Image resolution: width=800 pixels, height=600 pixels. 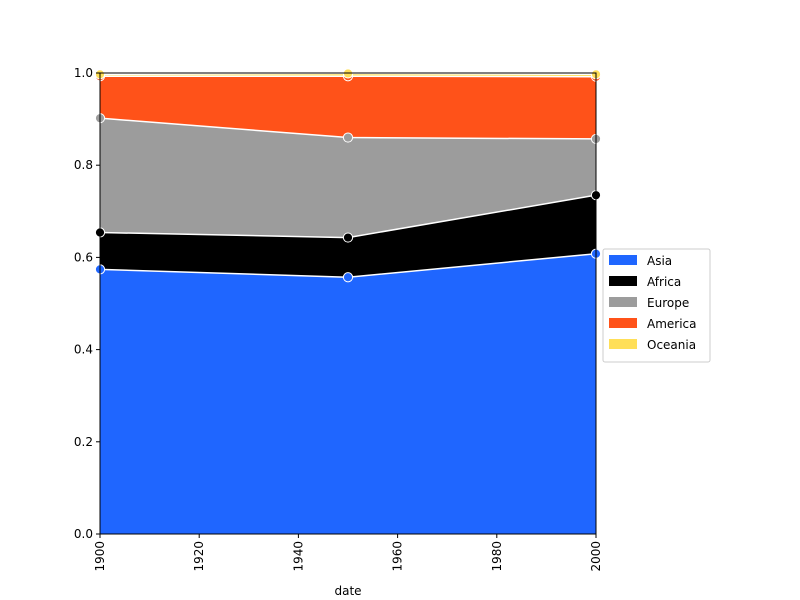 What do you see at coordinates (83, 350) in the screenshot?
I see `y-tick-label: 0.4` at bounding box center [83, 350].